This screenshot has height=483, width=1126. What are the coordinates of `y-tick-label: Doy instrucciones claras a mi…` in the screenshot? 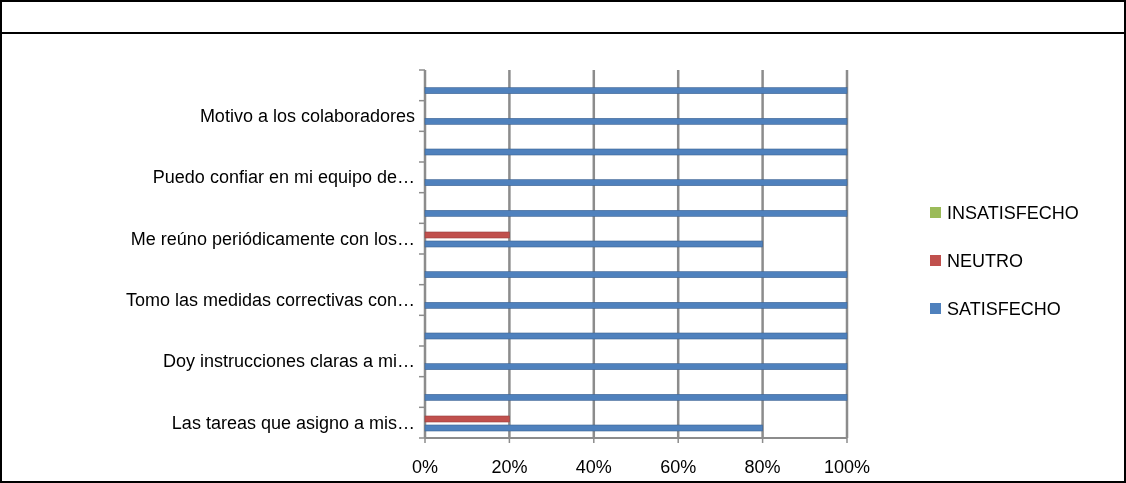 It's located at (288, 361).